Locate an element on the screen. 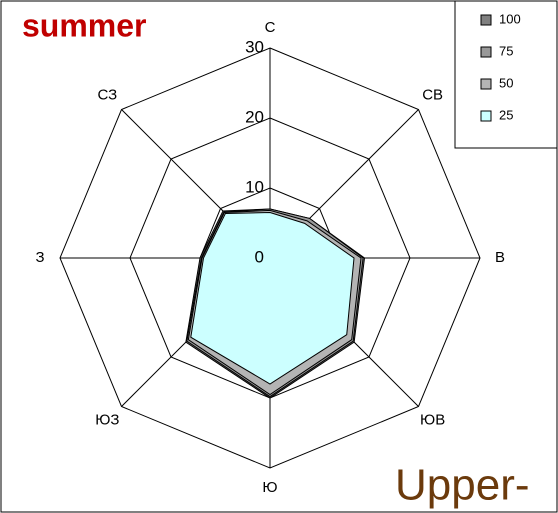 This screenshot has width=558, height=513. annotation: Upper- is located at coordinates (462, 485).